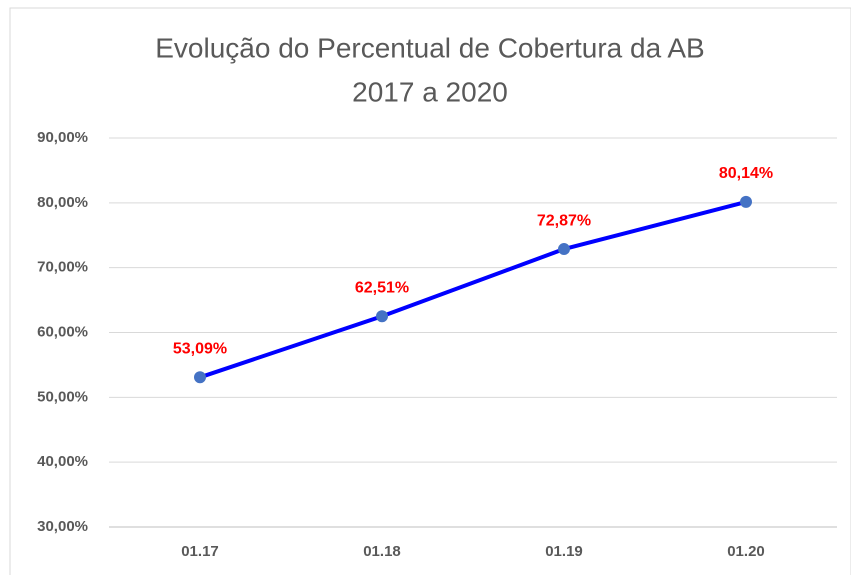 This screenshot has height=575, width=851. Describe the element at coordinates (62, 331) in the screenshot. I see `y-tick-label: 60,00%` at that location.